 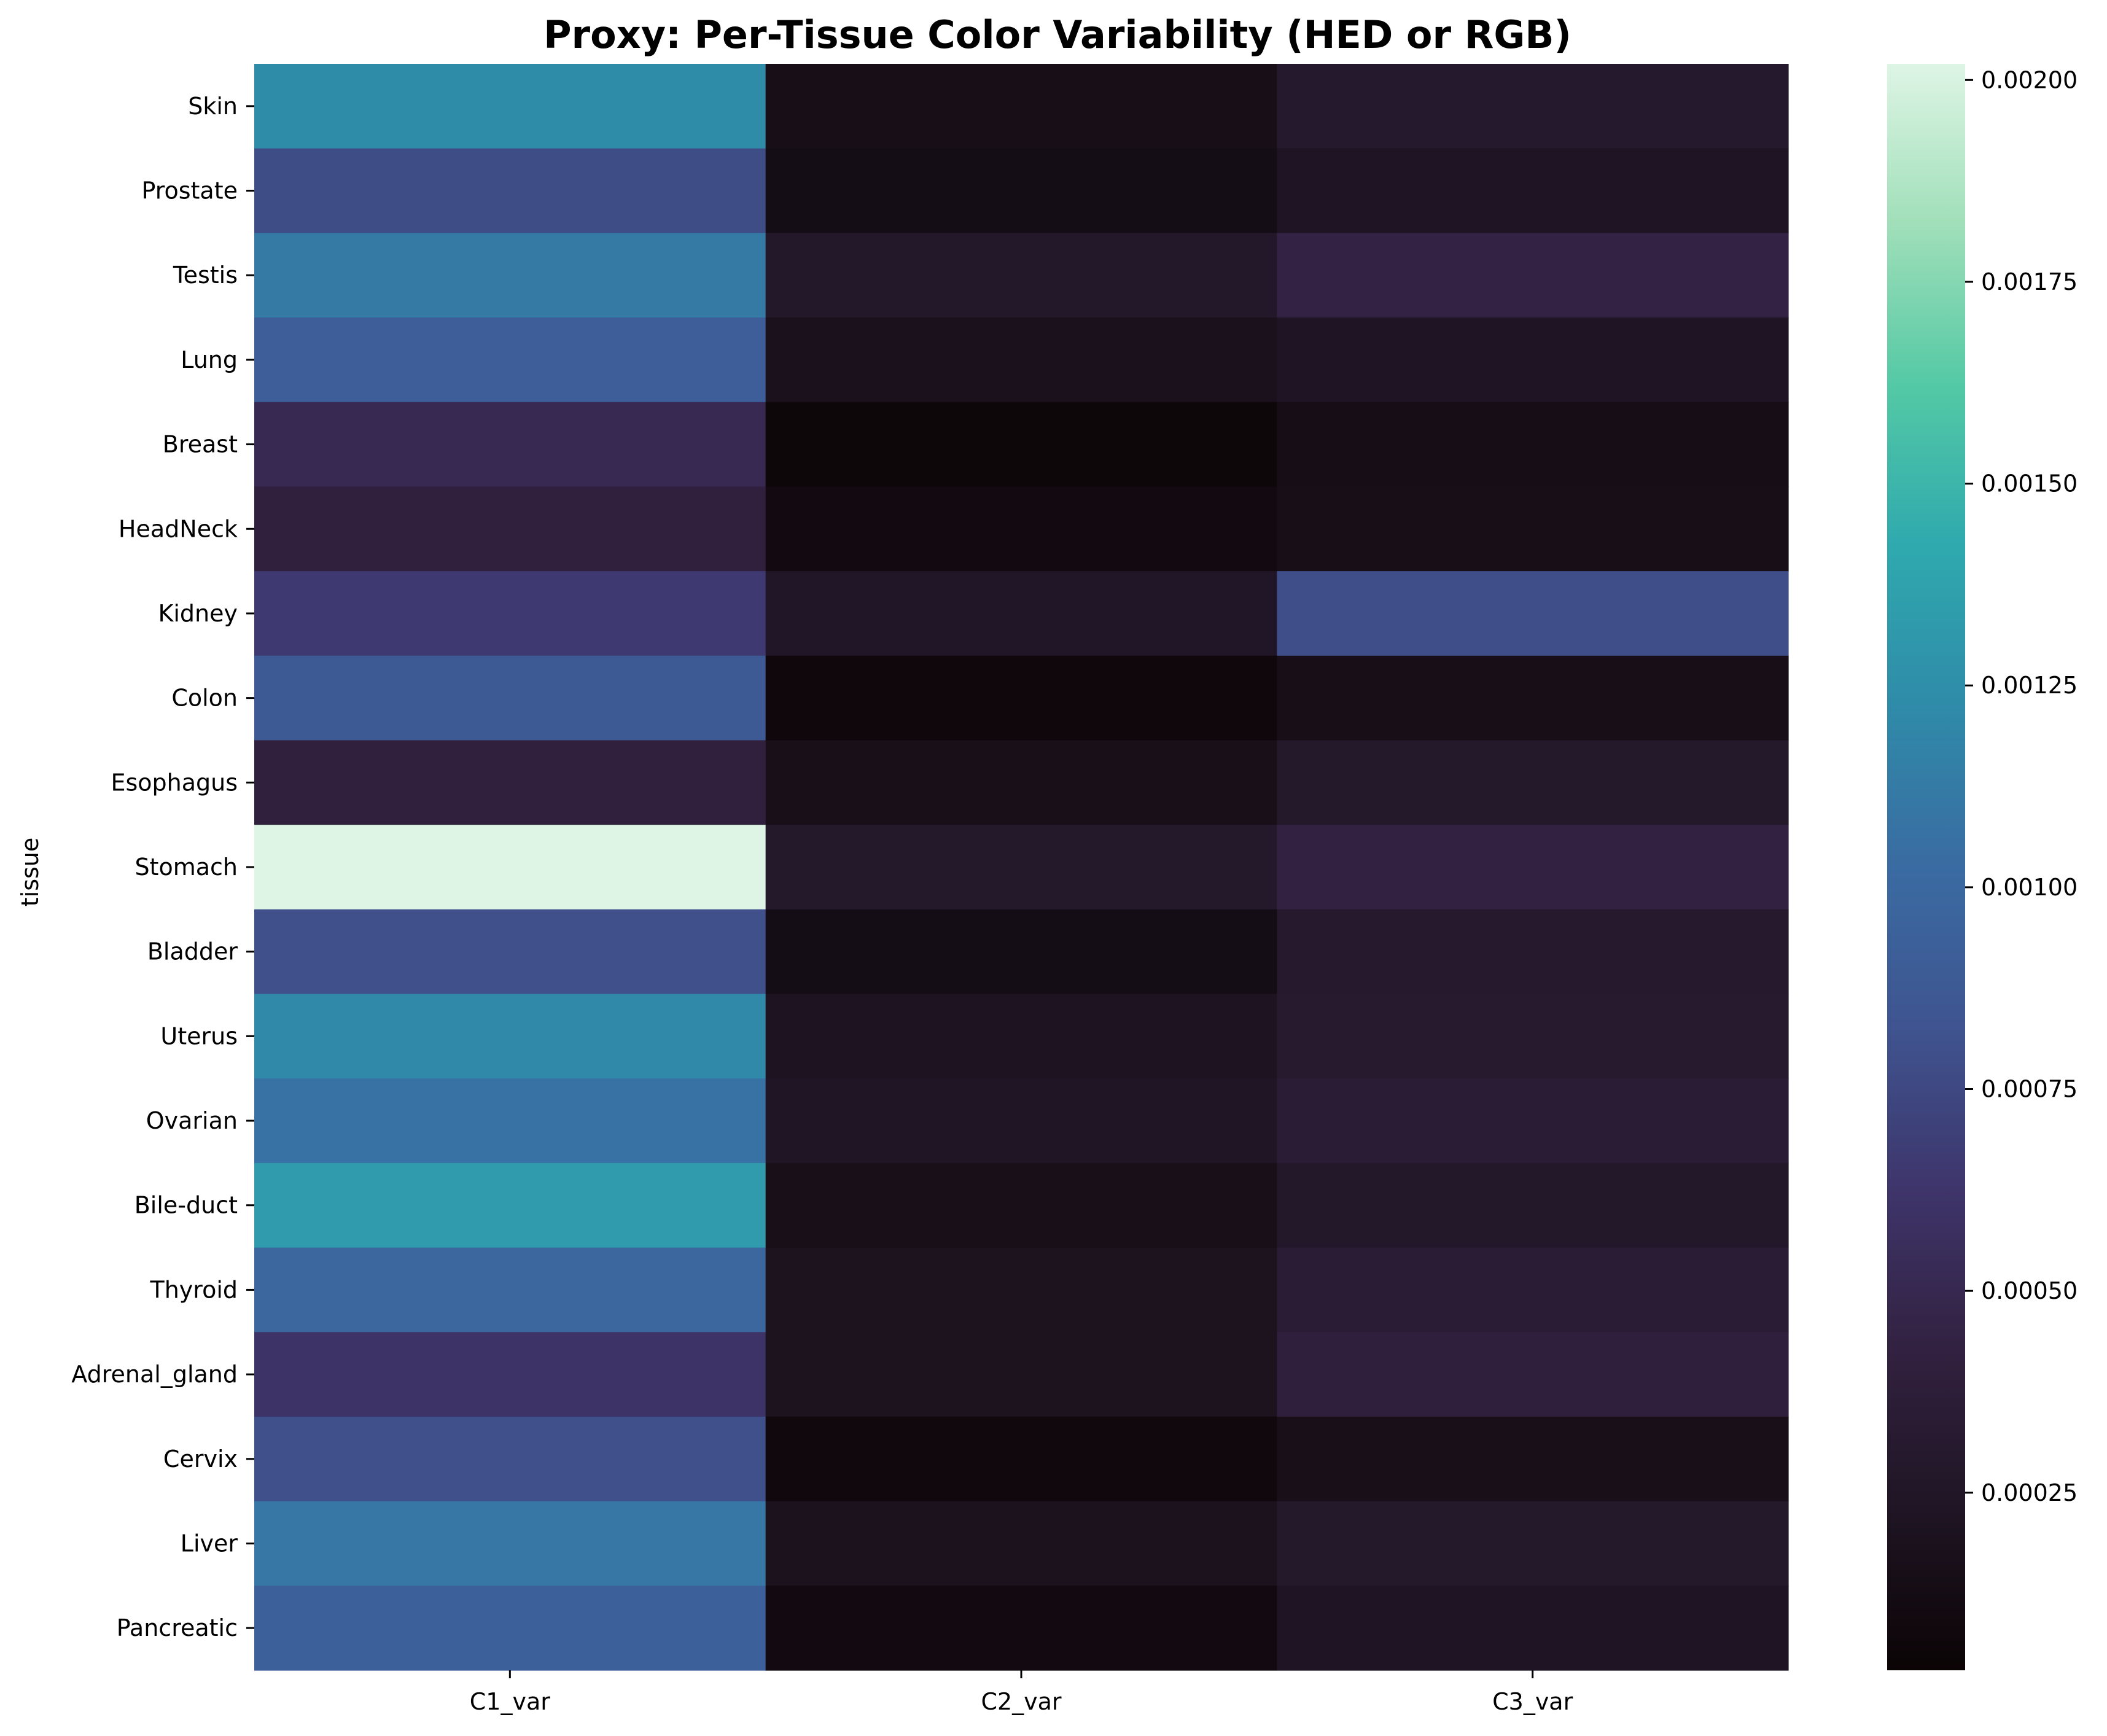 I want to click on colorbar-tick-label: 0.00075, so click(x=2029, y=1089).